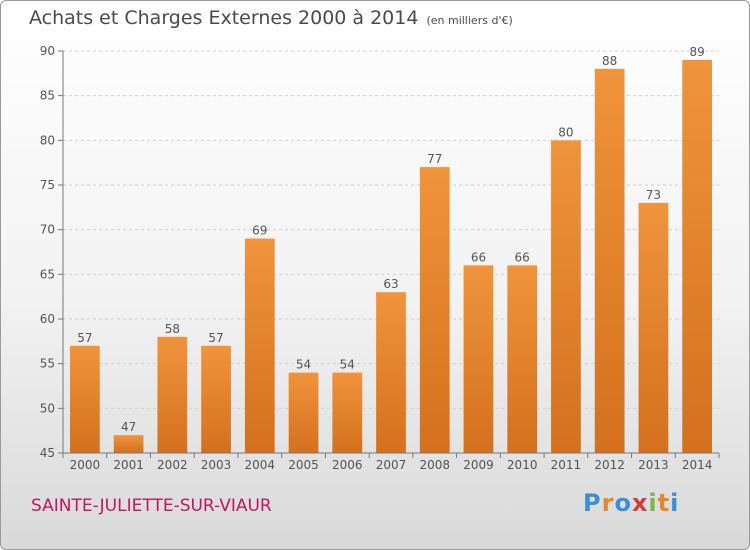 The image size is (750, 550). Describe the element at coordinates (434, 159) in the screenshot. I see `data-label-2008: 77` at that location.